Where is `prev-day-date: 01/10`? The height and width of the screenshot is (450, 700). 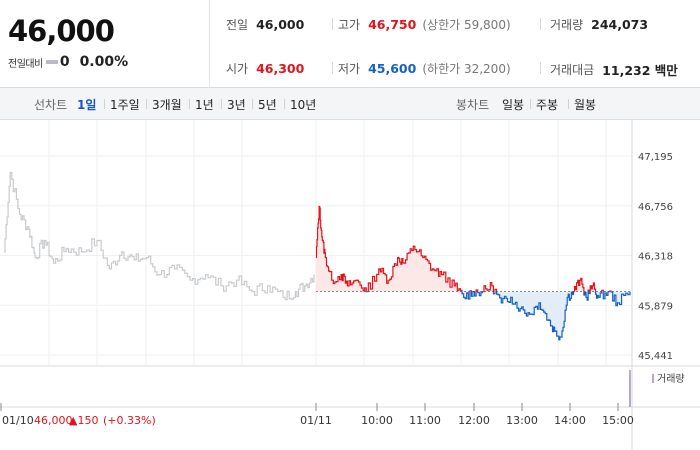 prev-day-date: 01/10 is located at coordinates (18, 420).